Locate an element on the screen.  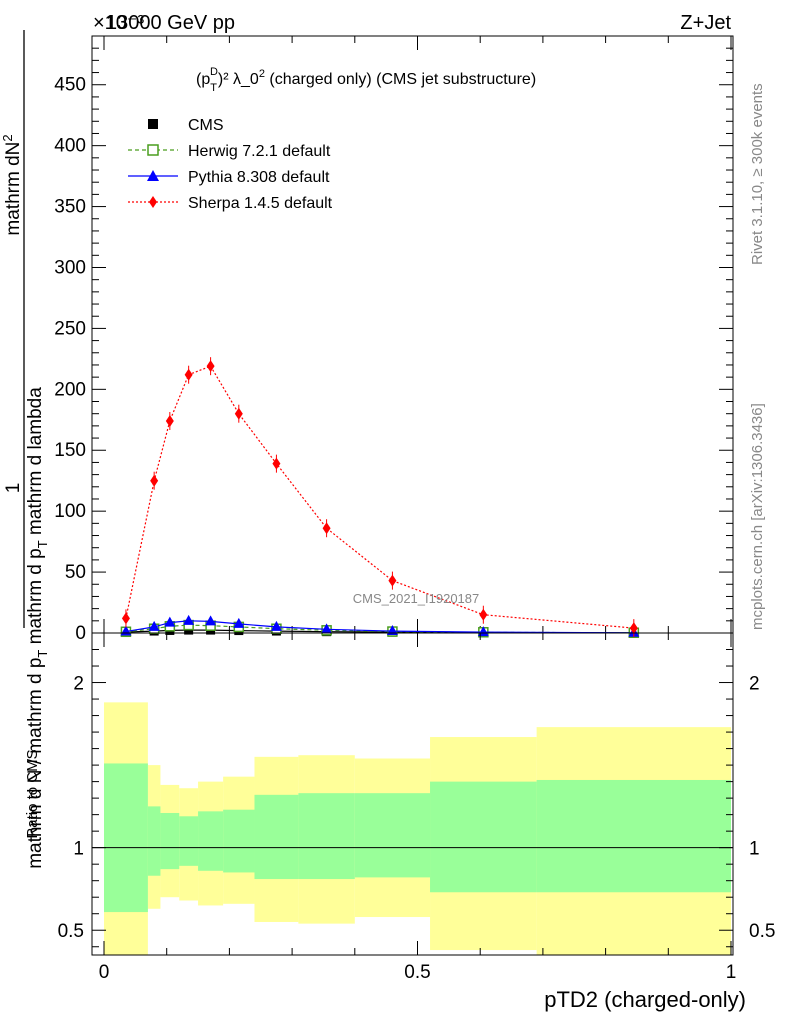
y-label-one: 1 is located at coordinates (13, 488).